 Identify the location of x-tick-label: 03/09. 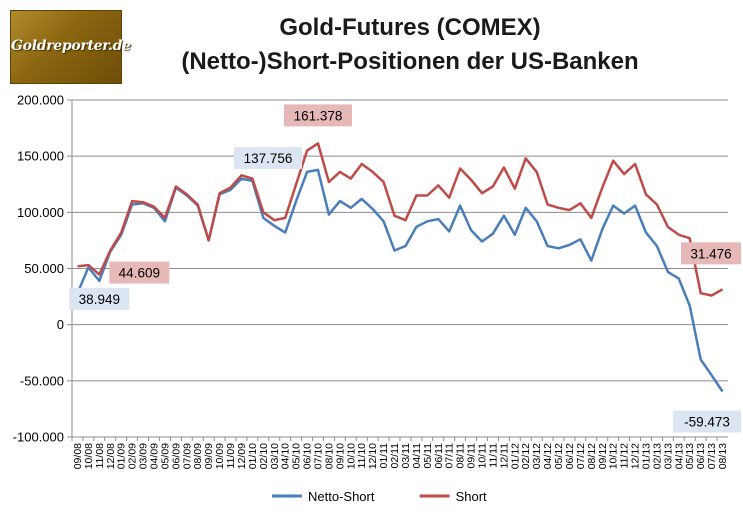
(144, 456).